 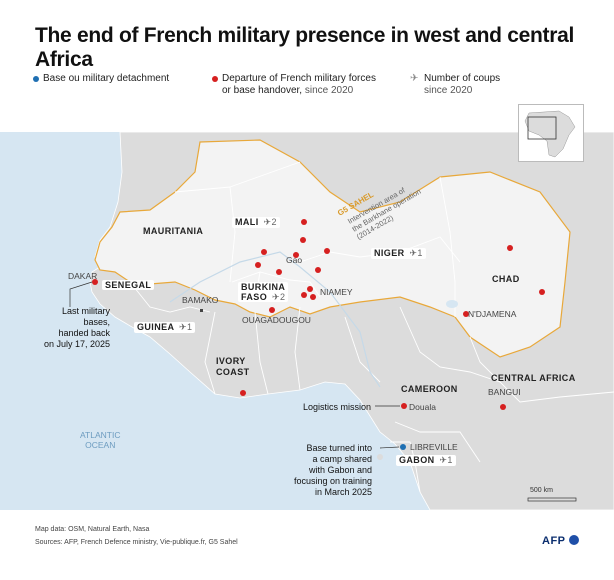 I want to click on mali-name: MALI, so click(x=247, y=222).